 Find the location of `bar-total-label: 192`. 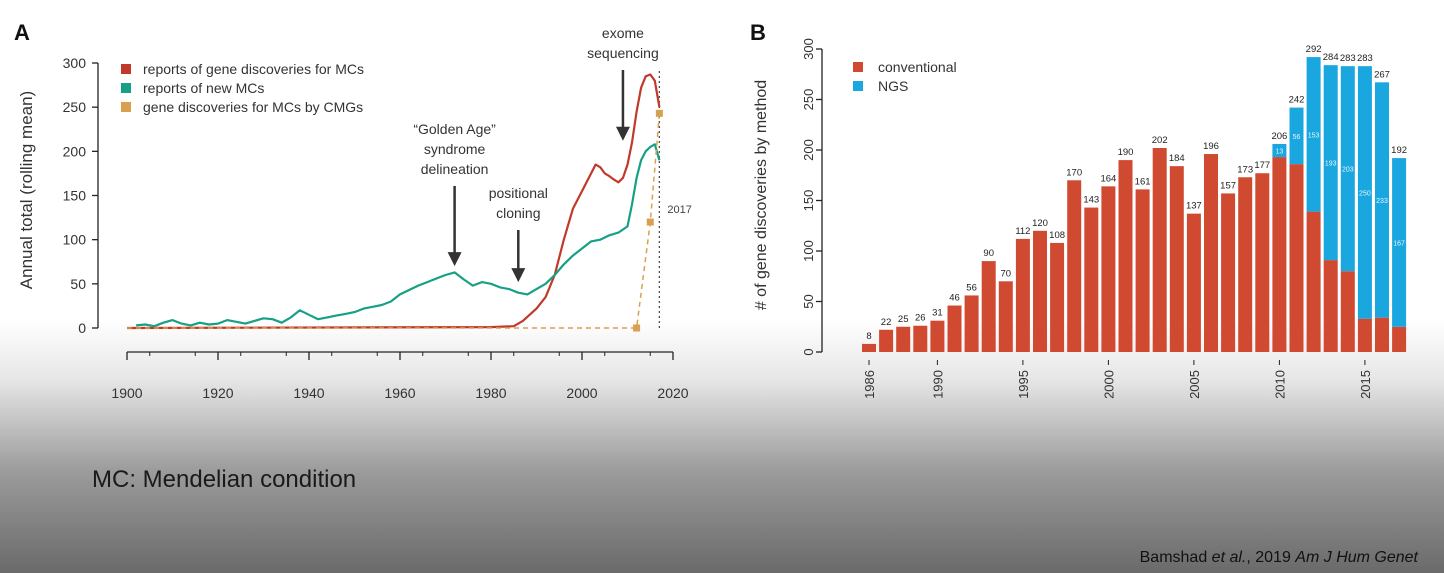

bar-total-label: 192 is located at coordinates (1399, 150).